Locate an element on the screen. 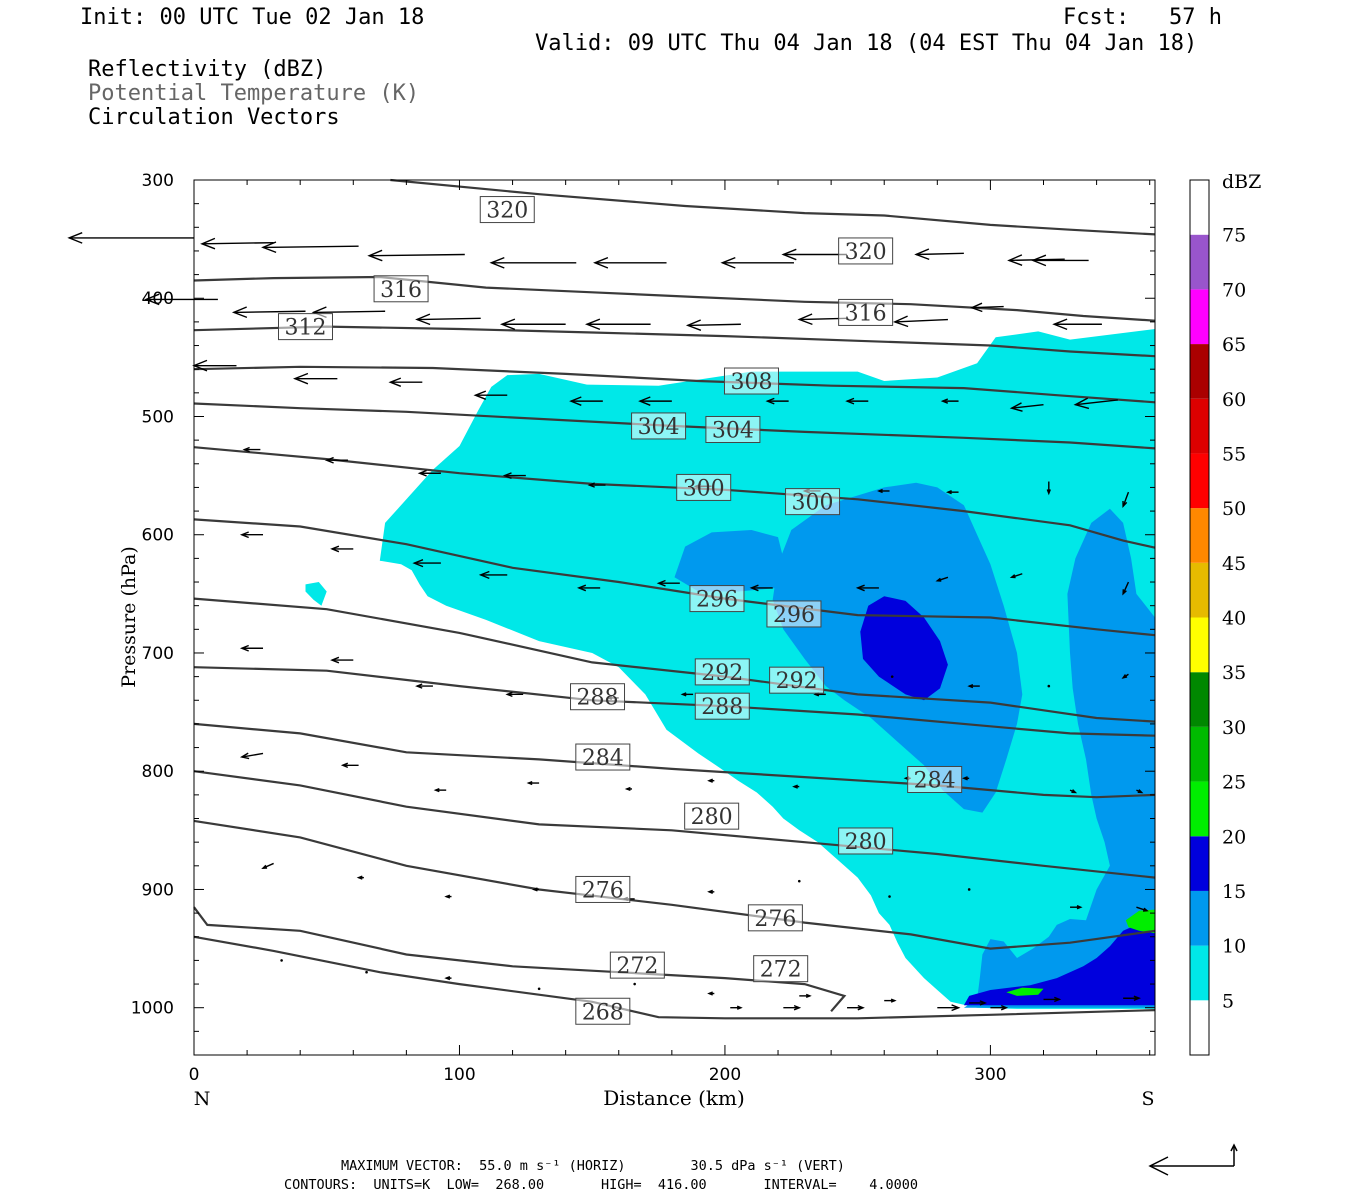  theta-label-text: 268 is located at coordinates (603, 1012).